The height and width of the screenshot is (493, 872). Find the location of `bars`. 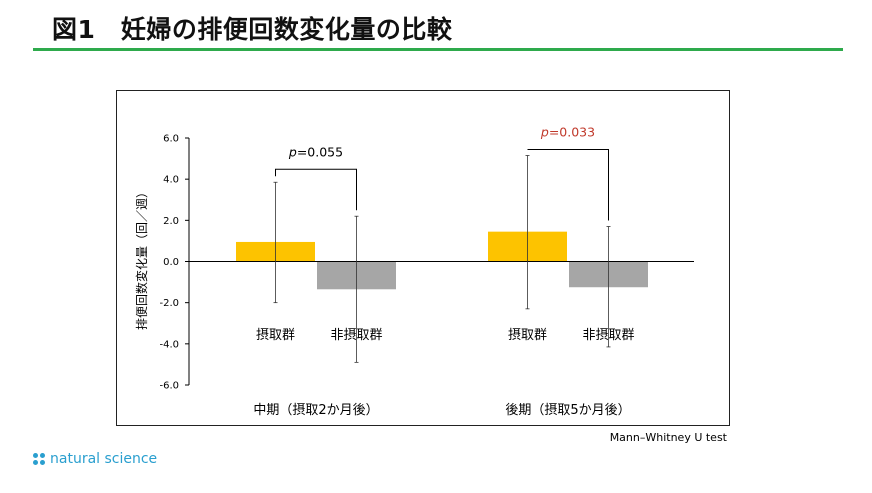

bars is located at coordinates (442, 260).